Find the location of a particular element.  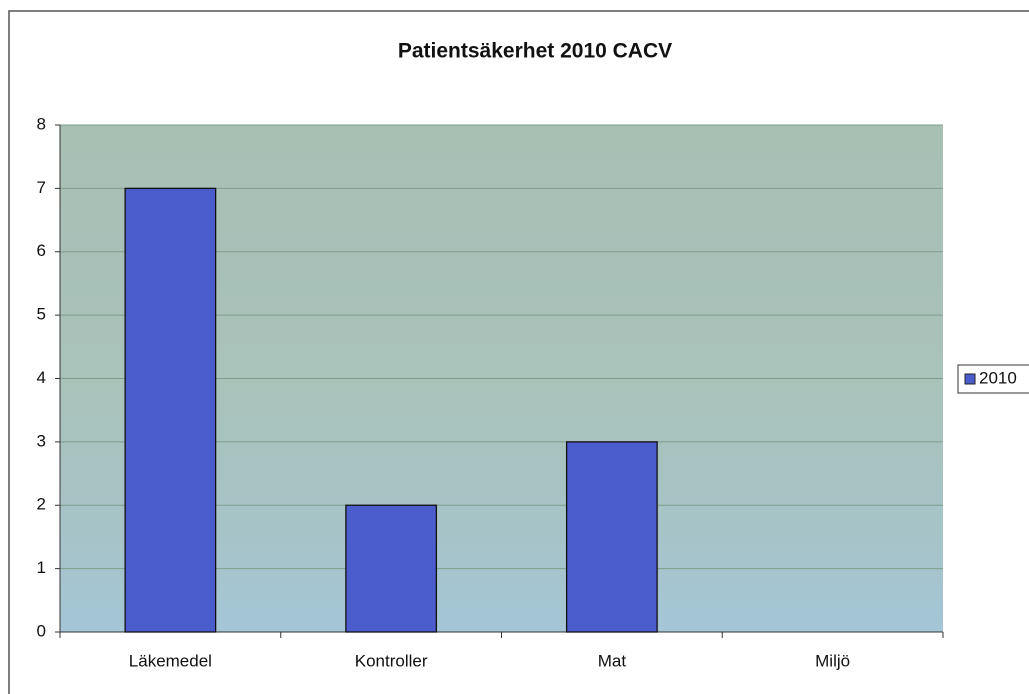

x-tick-label: Läkemedel is located at coordinates (170, 660).